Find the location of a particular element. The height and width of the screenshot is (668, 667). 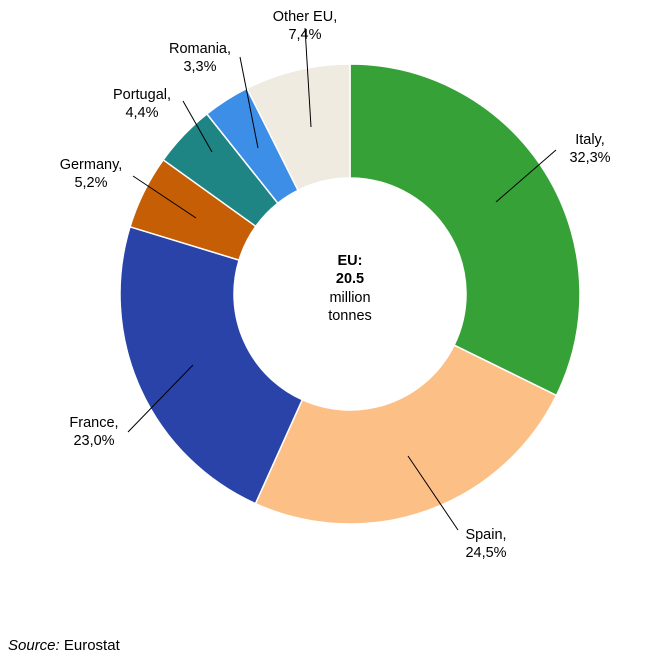

slice-label-germany: Germany, is located at coordinates (91, 165).